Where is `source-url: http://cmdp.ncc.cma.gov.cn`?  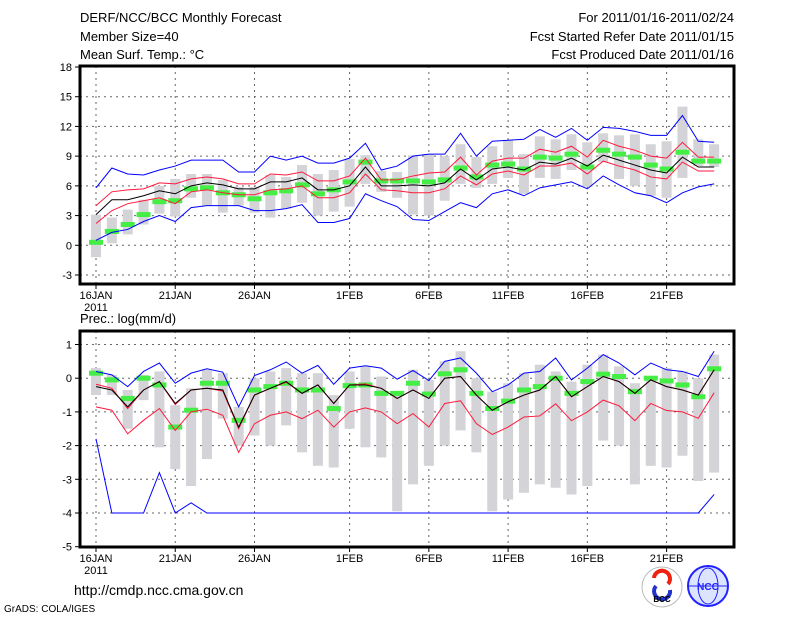 source-url: http://cmdp.ncc.cma.gov.cn is located at coordinates (159, 590).